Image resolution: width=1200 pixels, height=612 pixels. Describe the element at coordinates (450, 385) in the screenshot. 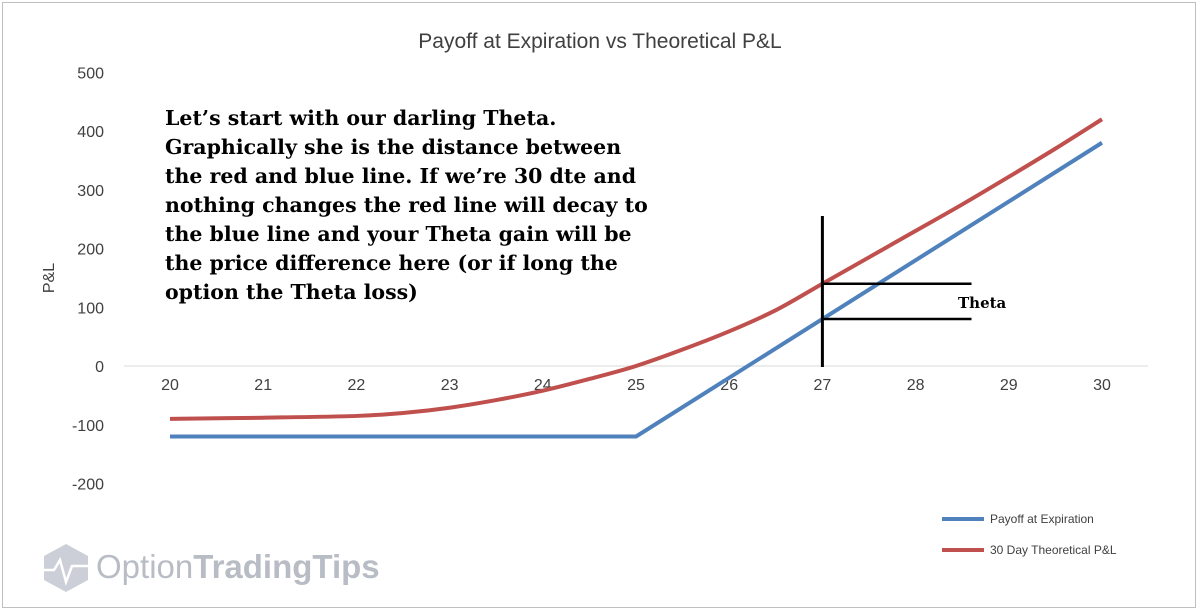

I see `x-tick-label: 23` at that location.